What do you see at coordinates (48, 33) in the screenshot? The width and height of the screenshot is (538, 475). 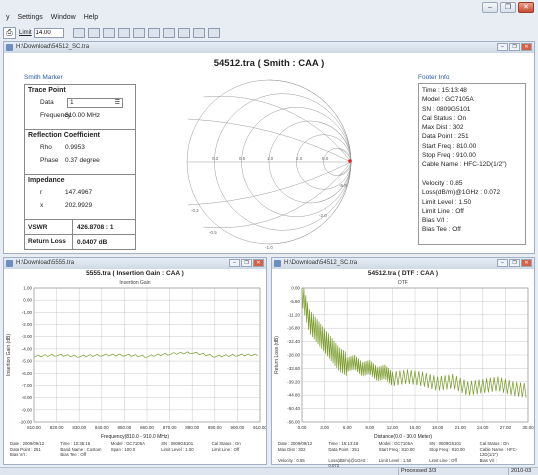 I see `limit-input` at bounding box center [48, 33].